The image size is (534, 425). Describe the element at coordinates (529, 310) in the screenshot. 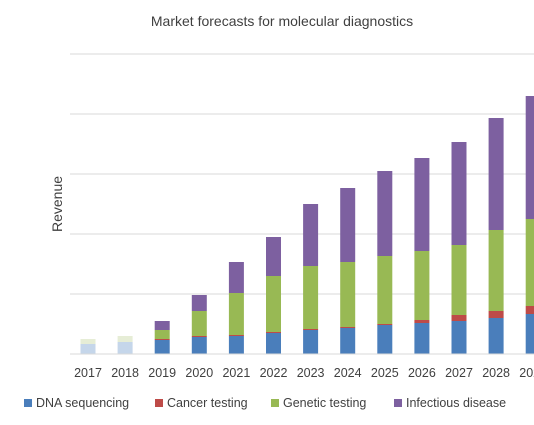

I see `bar-cancer-testing-2029` at that location.